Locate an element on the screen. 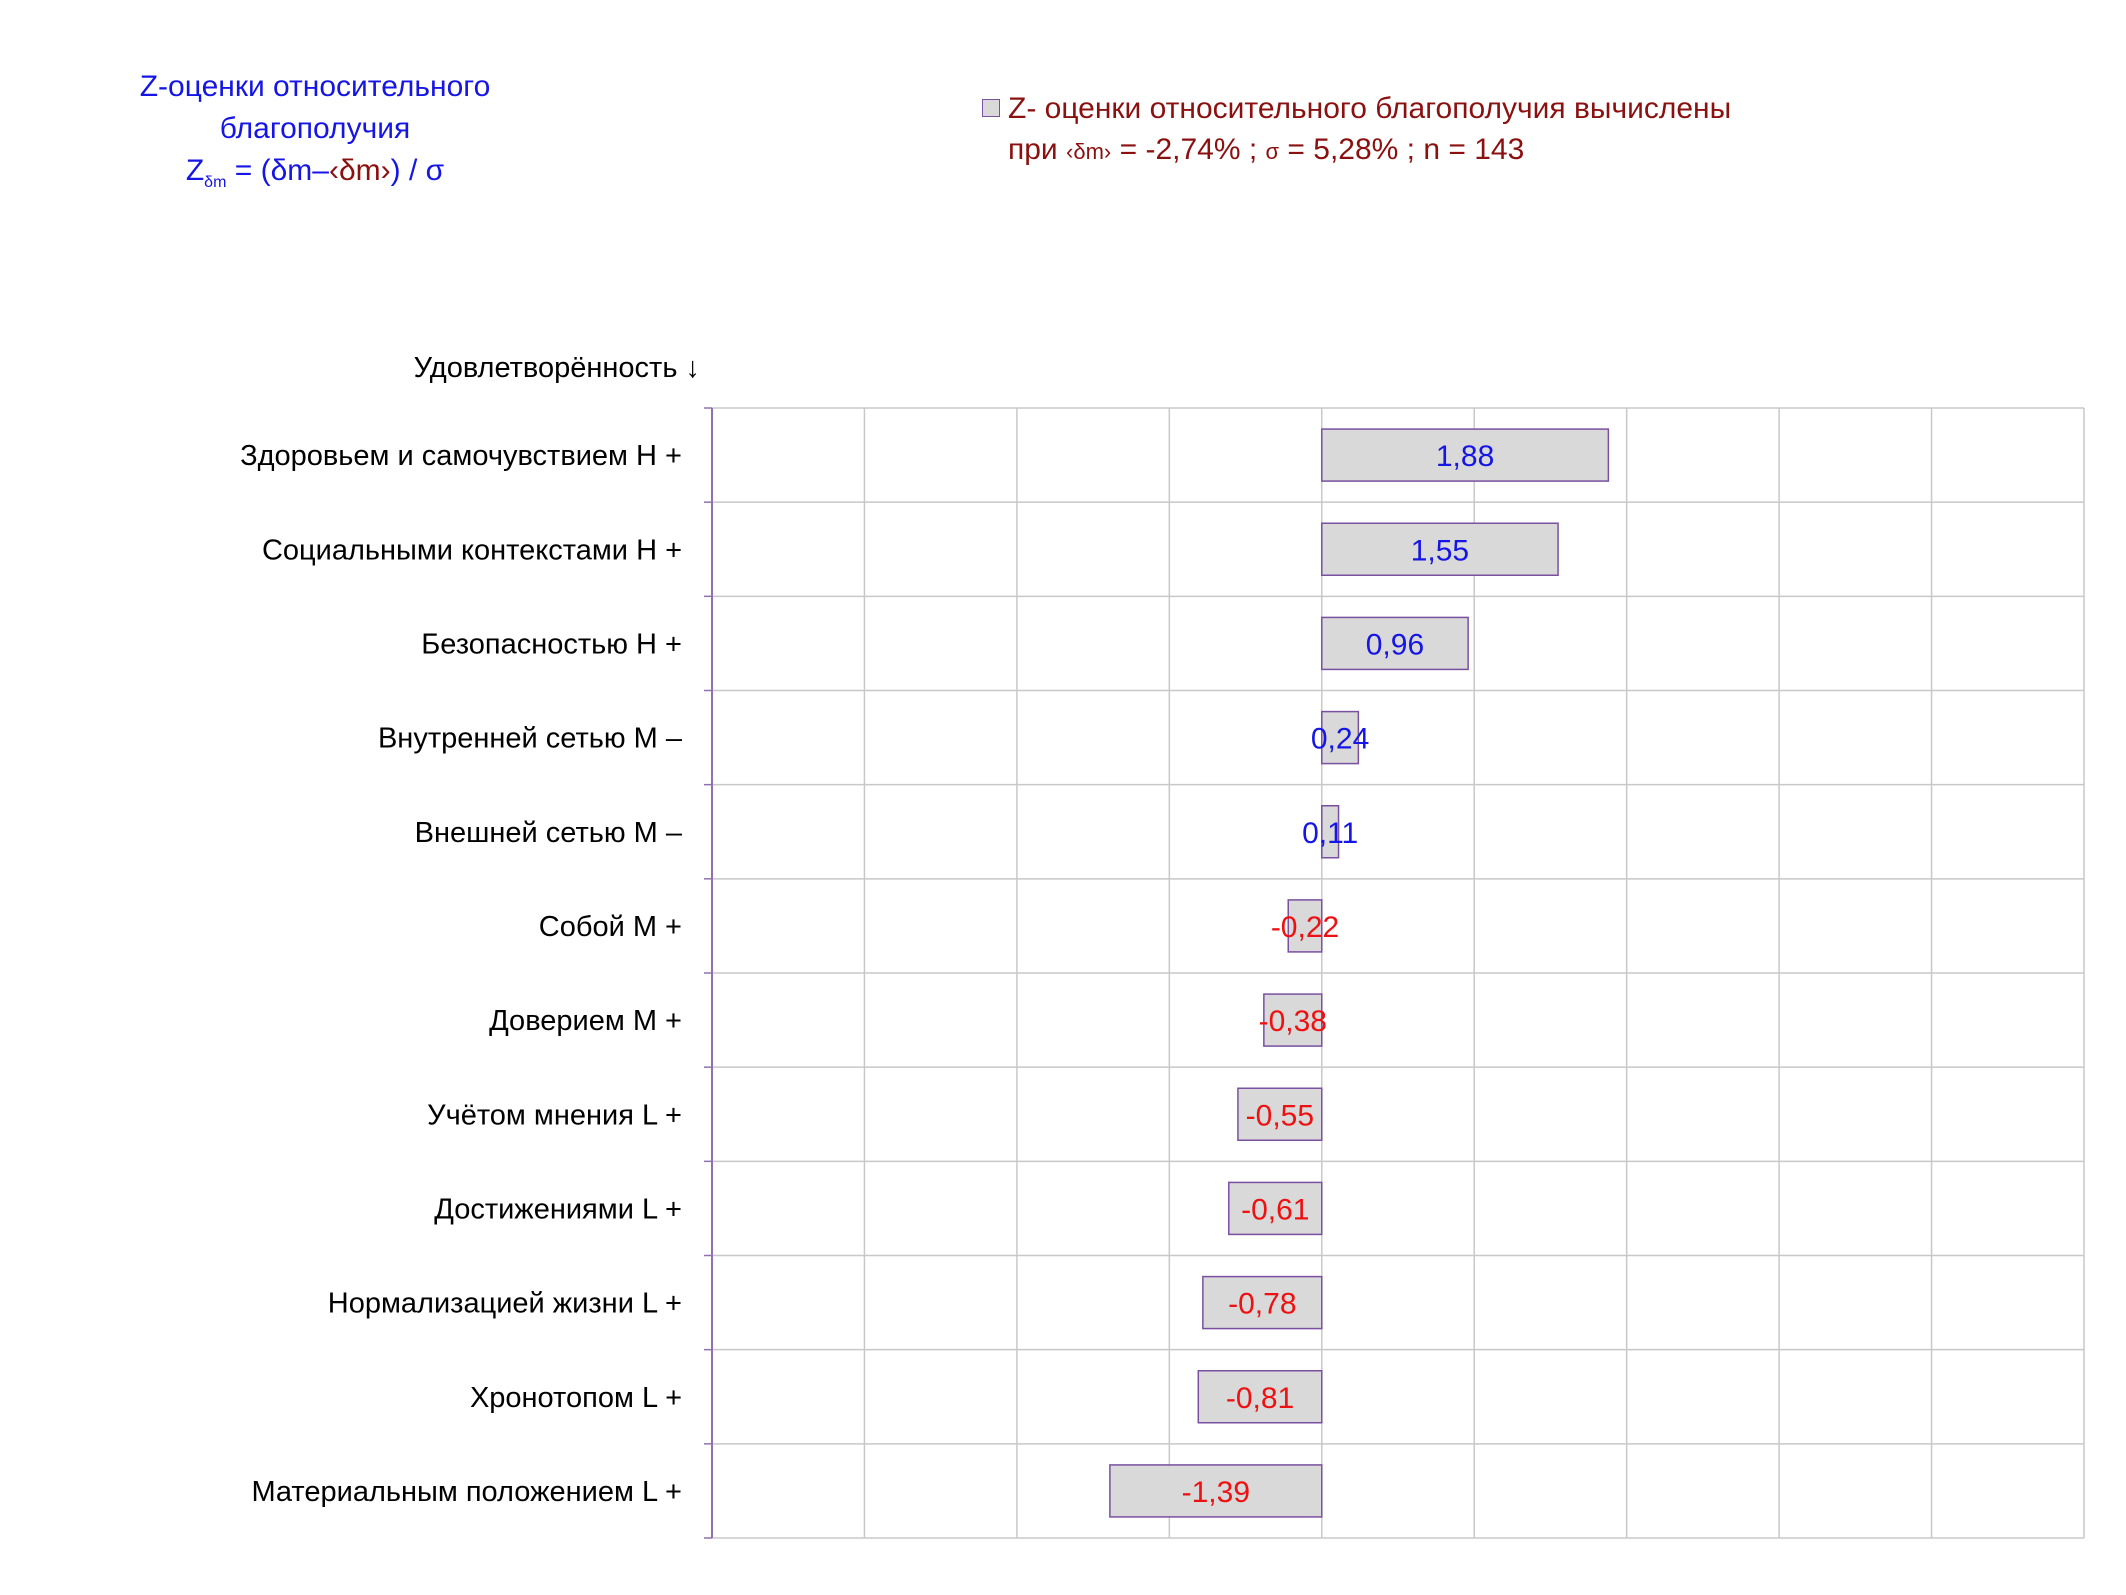 This screenshot has width=2126, height=1595. category-label: Хронотопом L + is located at coordinates (576, 1398).